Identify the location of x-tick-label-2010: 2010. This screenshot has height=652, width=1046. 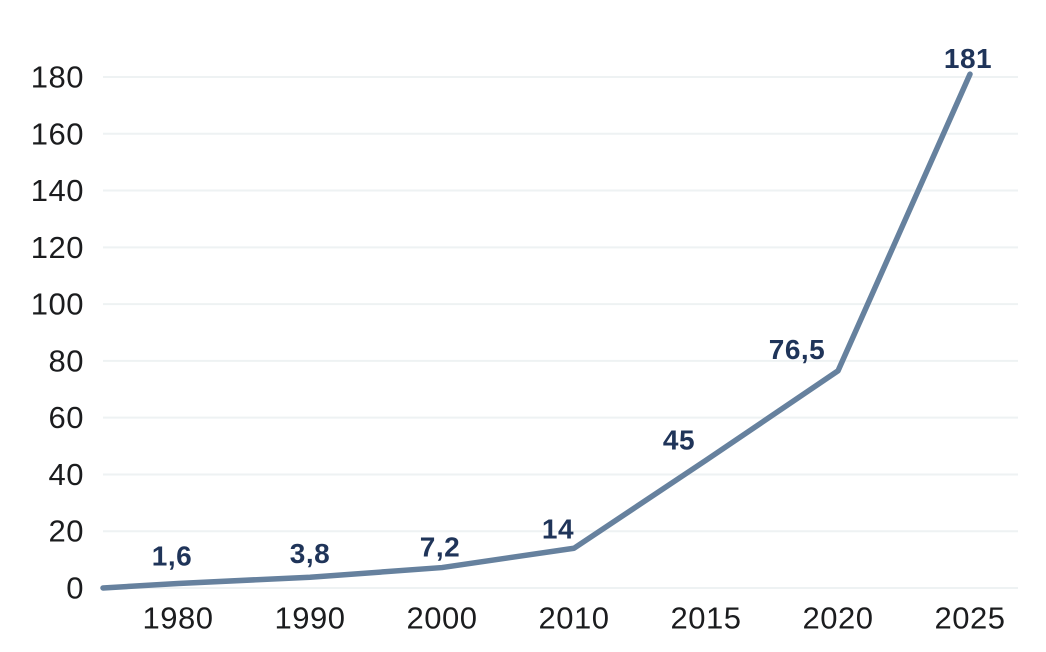
(574, 618).